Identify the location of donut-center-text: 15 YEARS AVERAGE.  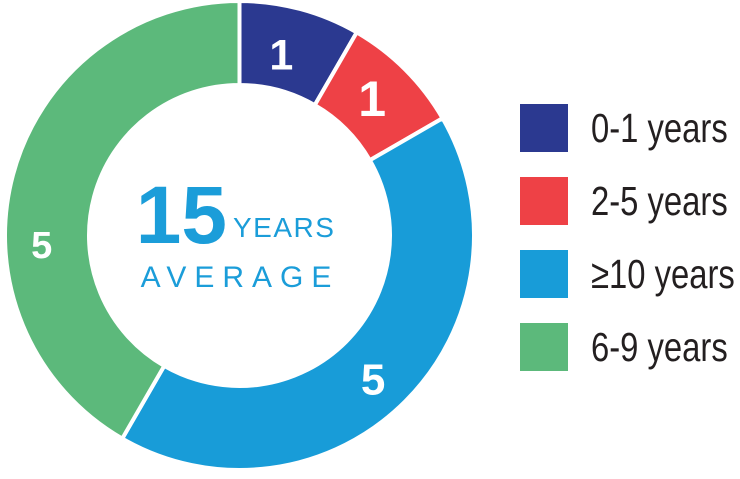
(238, 232).